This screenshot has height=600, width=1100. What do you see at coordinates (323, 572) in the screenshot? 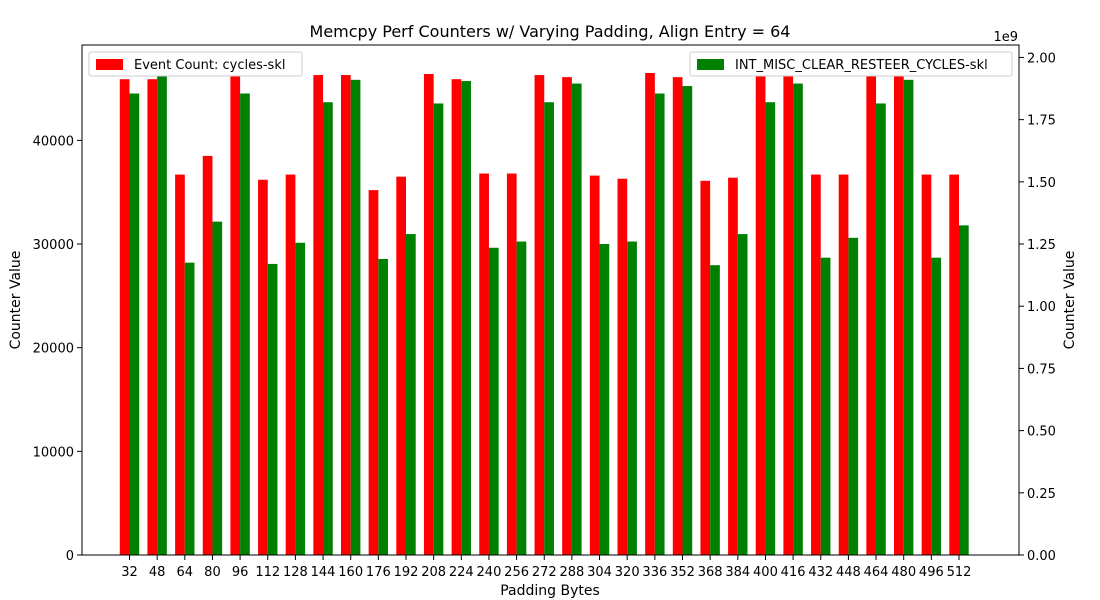
I see `x-tick-label: 144` at bounding box center [323, 572].